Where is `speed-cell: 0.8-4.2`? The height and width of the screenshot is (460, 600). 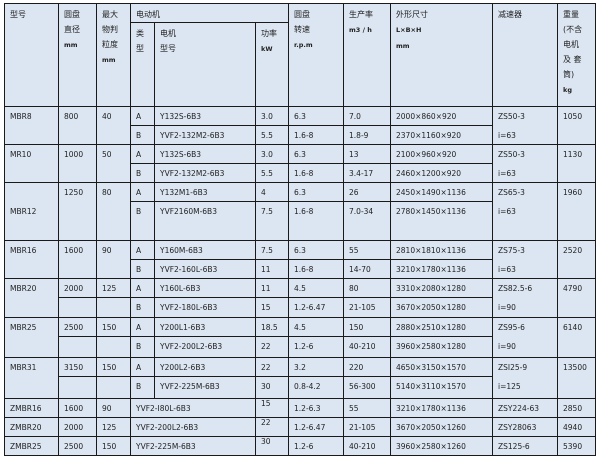
speed-cell: 0.8-4.2 is located at coordinates (316, 387).